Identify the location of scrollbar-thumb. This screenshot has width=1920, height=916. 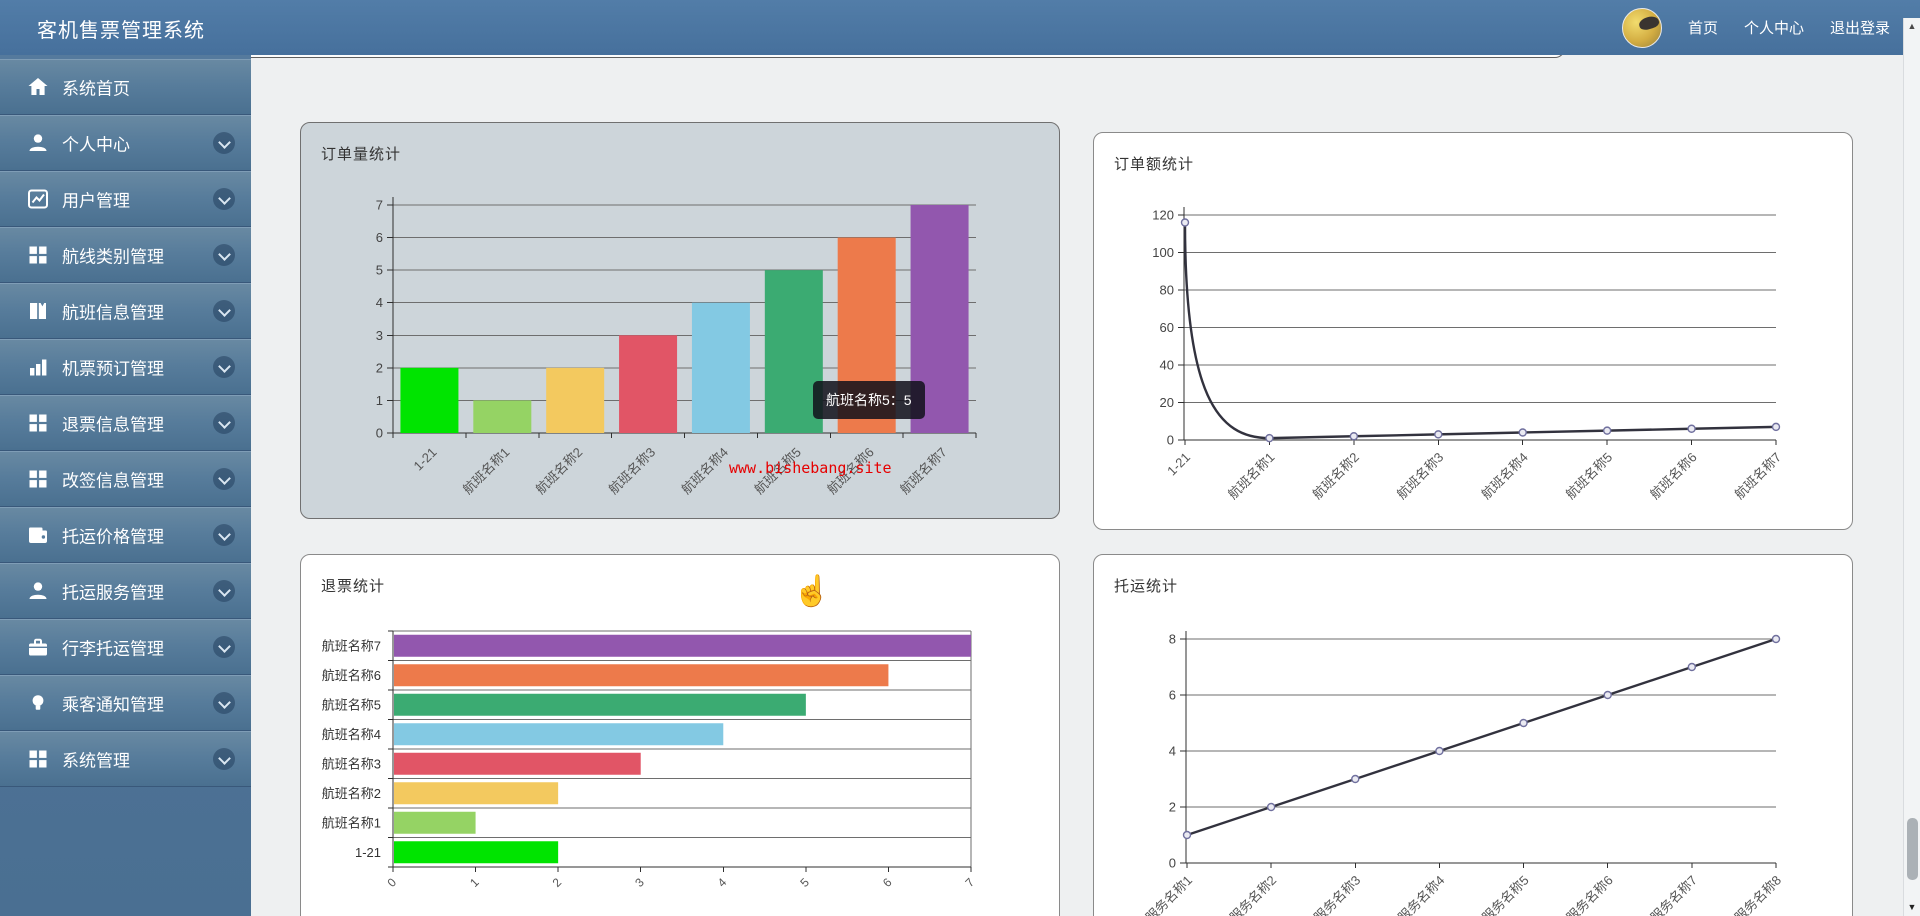
(1912, 849).